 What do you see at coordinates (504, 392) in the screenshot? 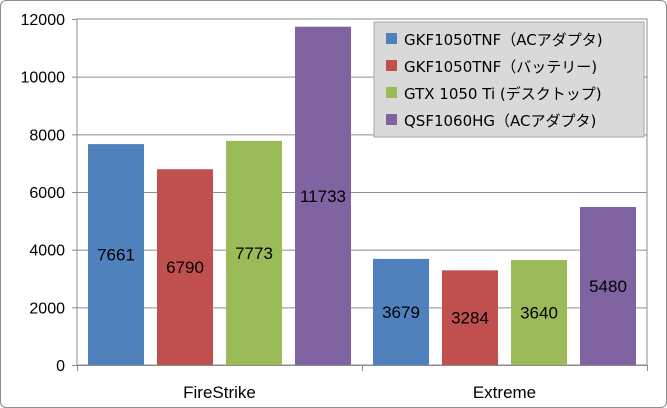
I see `x-category-label: Extreme` at bounding box center [504, 392].